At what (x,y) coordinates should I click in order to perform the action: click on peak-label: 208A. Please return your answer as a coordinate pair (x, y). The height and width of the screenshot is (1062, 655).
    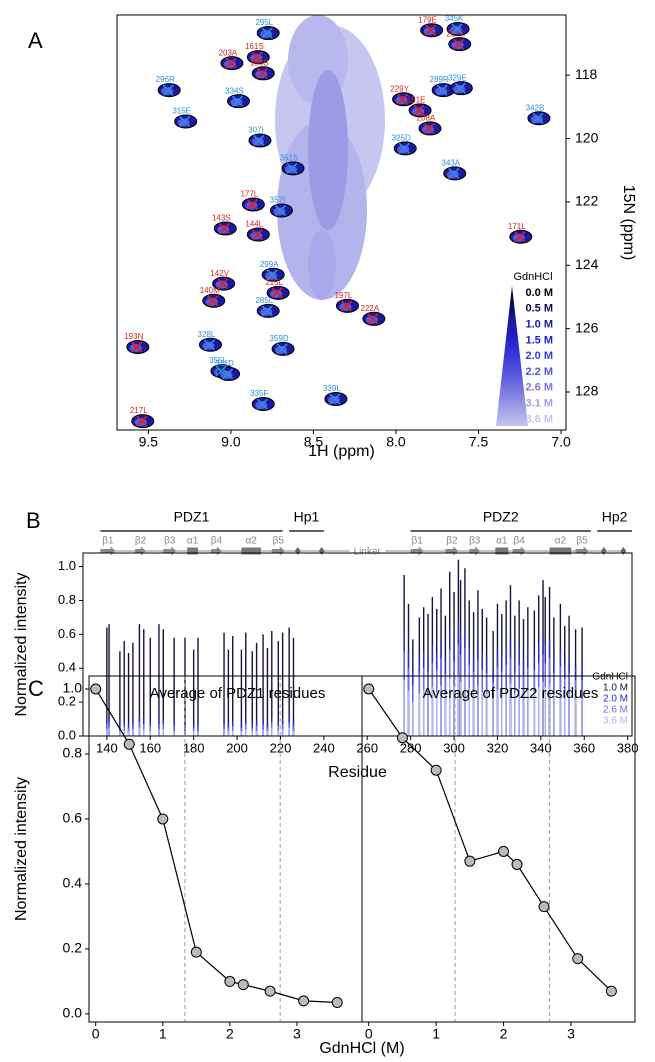
    Looking at the image, I should click on (426, 118).